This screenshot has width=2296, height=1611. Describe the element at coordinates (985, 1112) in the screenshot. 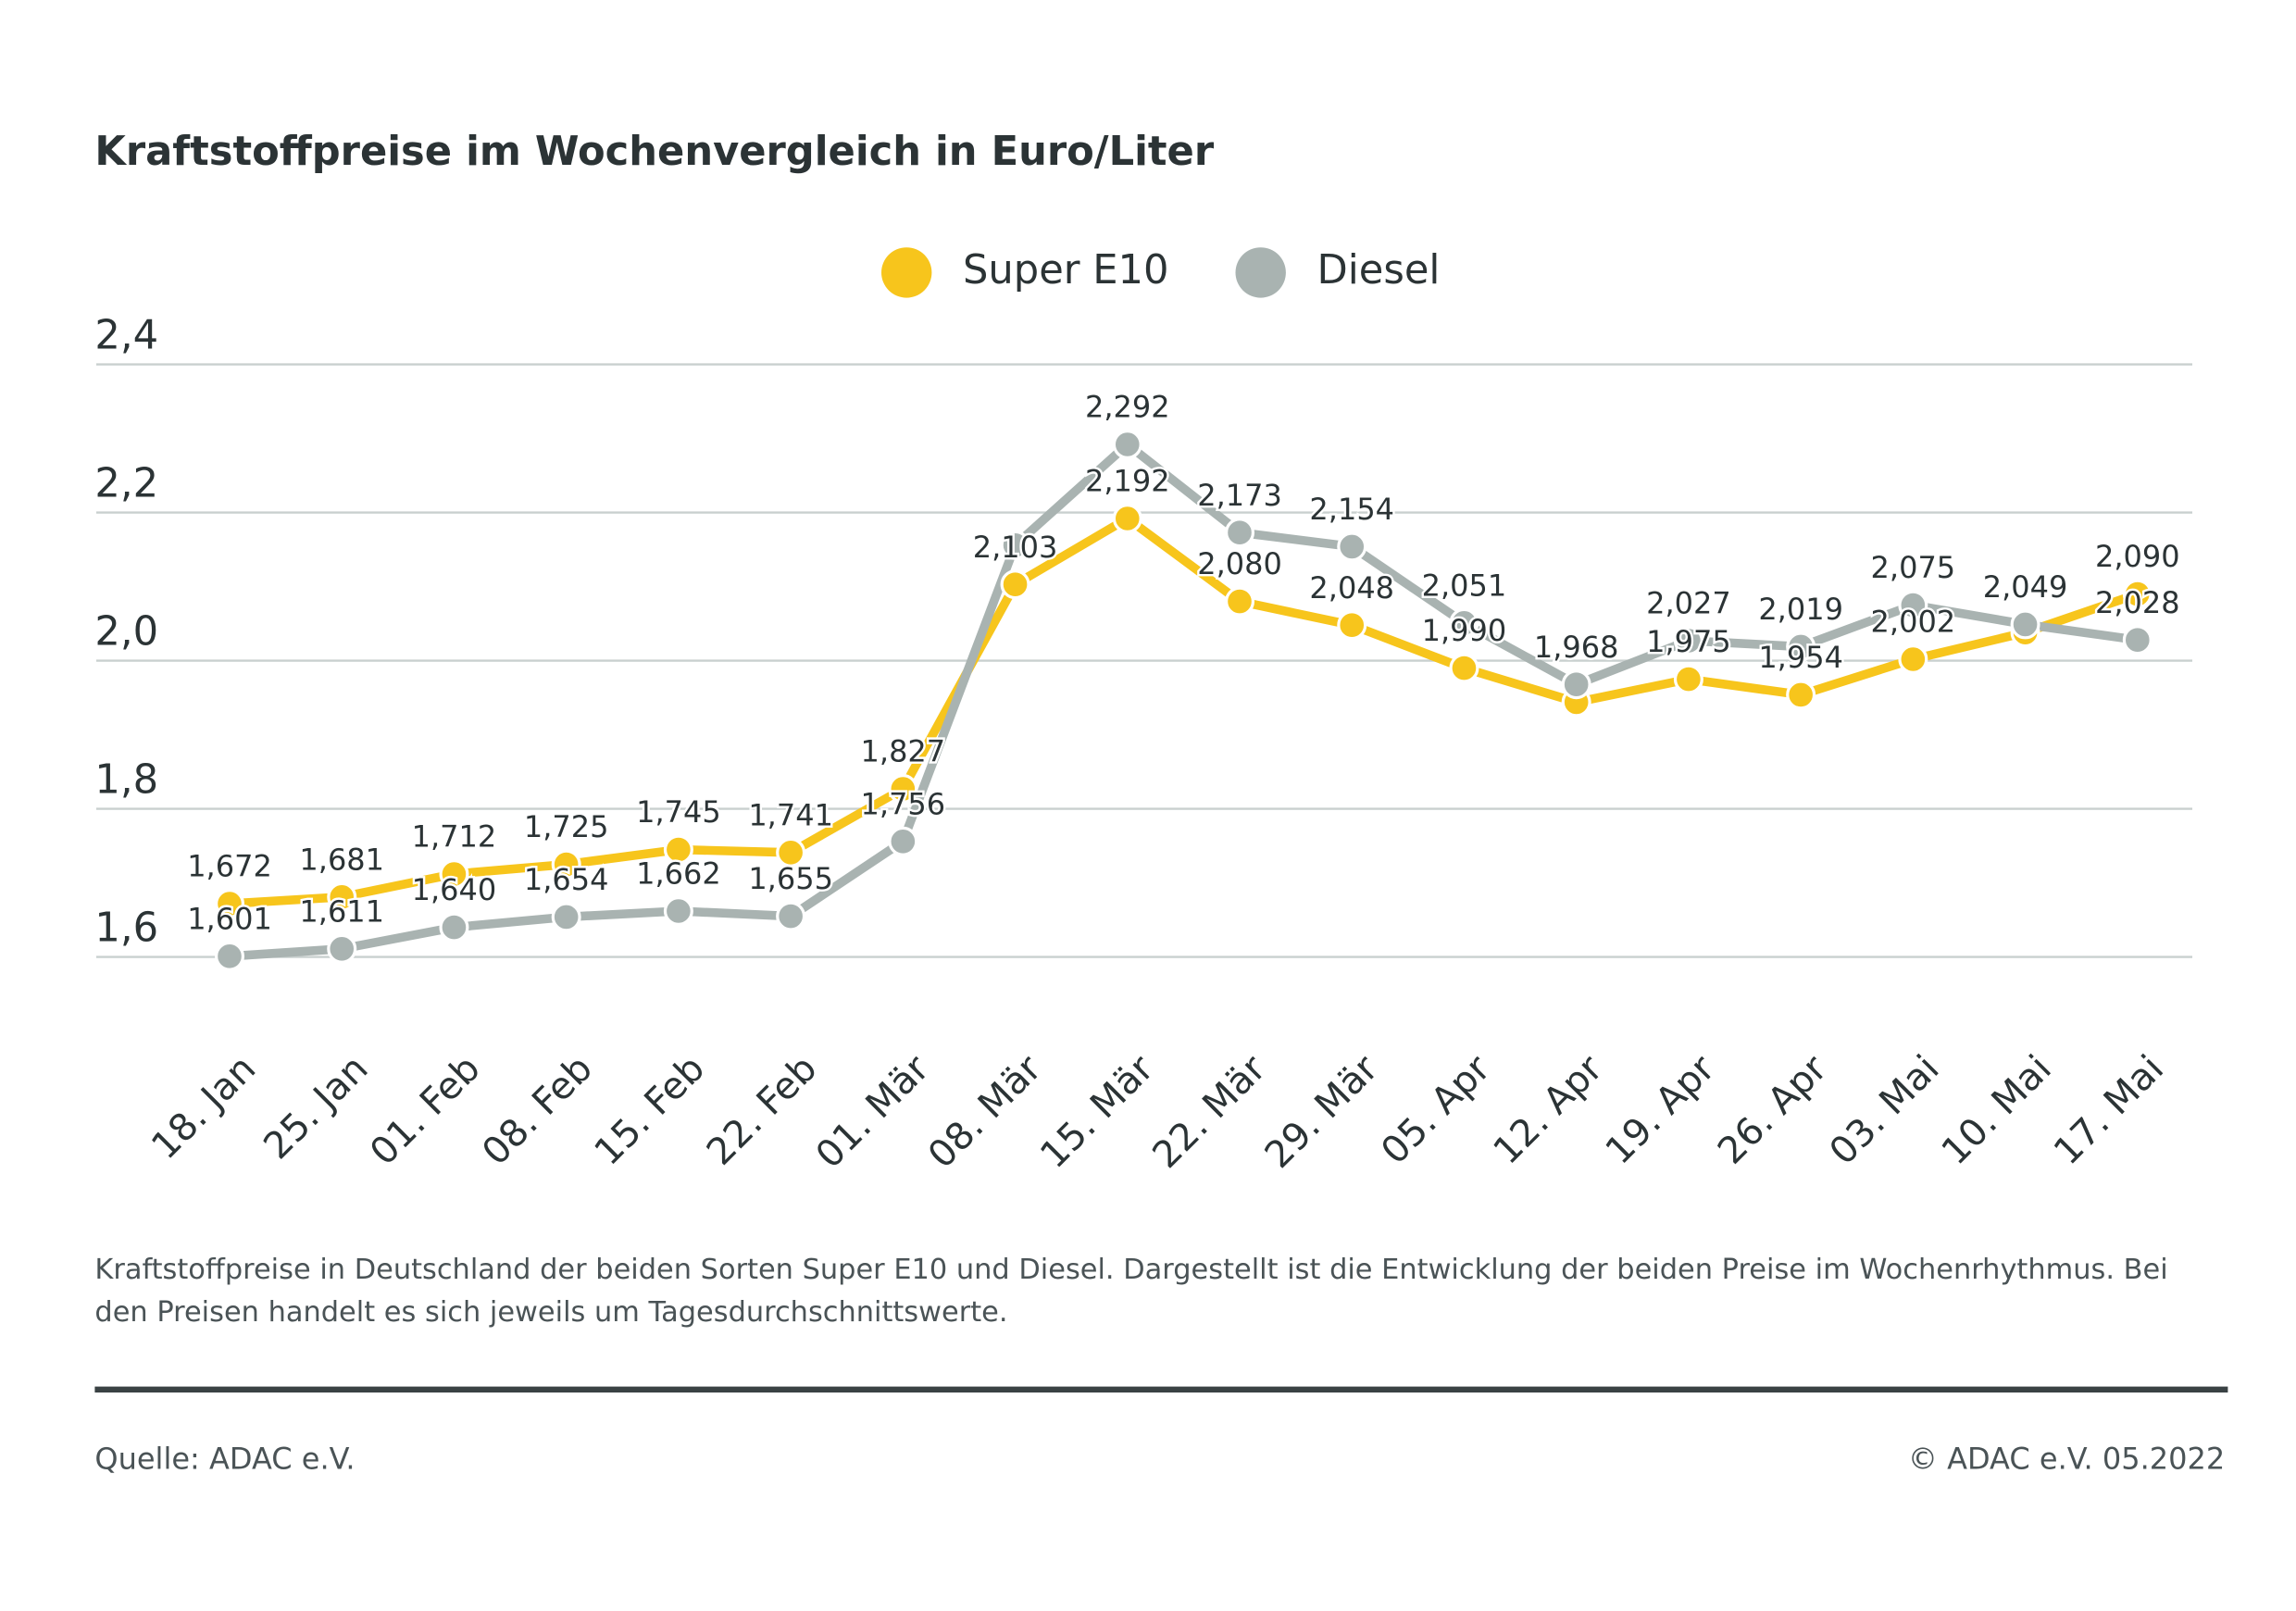

I see `x-tick-label: 08. Mär` at that location.